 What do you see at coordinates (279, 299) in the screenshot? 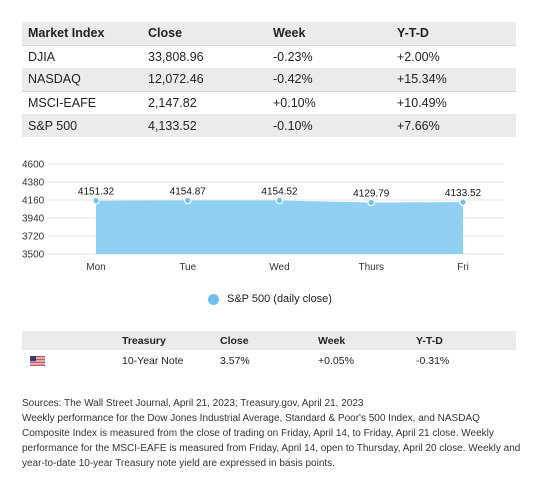
I see `legend-label: S&P 500 (daily close)` at bounding box center [279, 299].